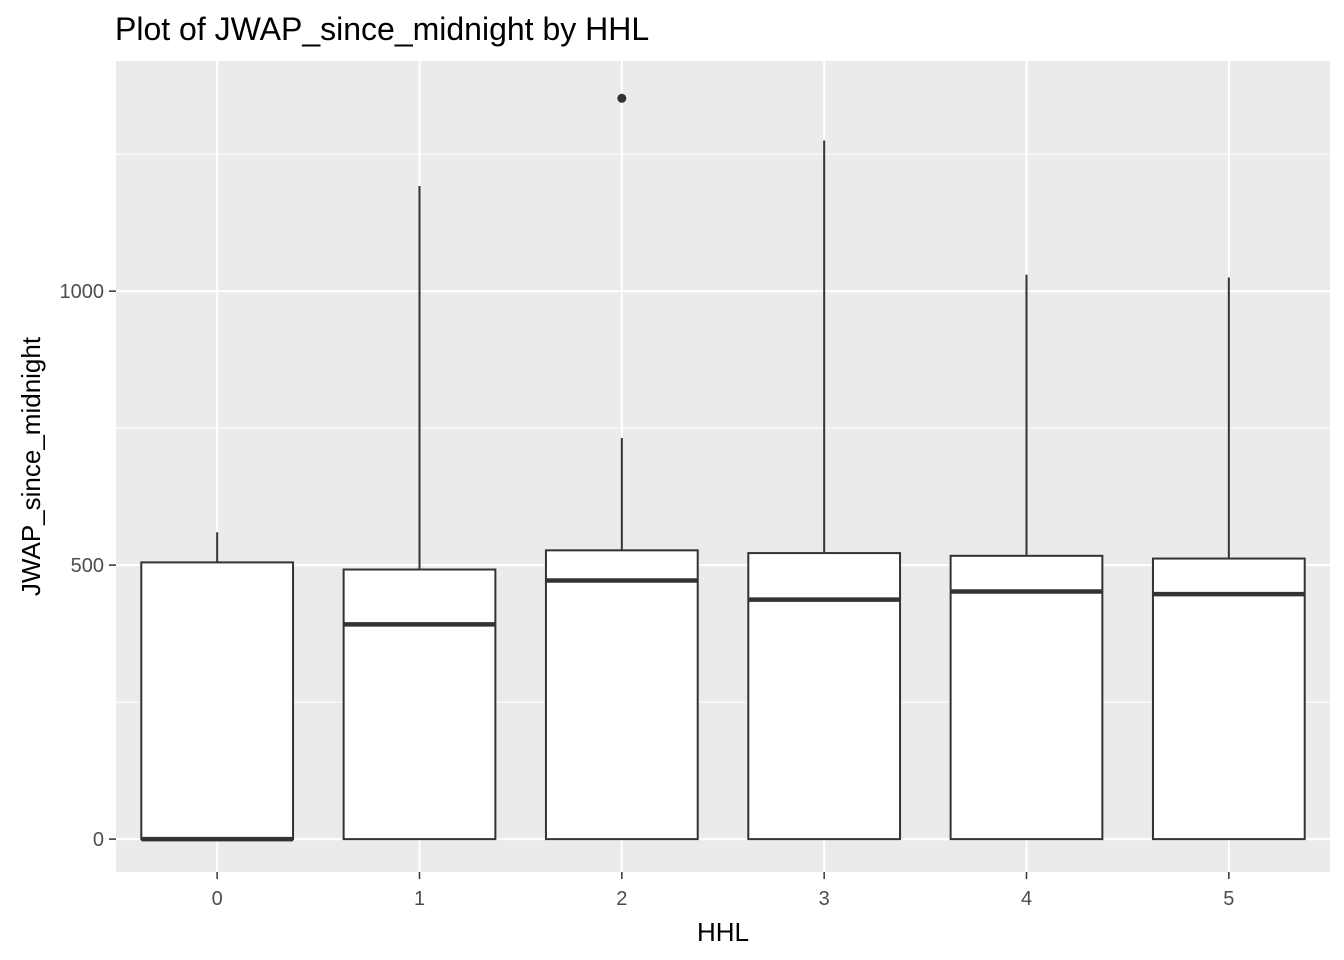  Describe the element at coordinates (622, 98) in the screenshot. I see `outlier-point` at that location.